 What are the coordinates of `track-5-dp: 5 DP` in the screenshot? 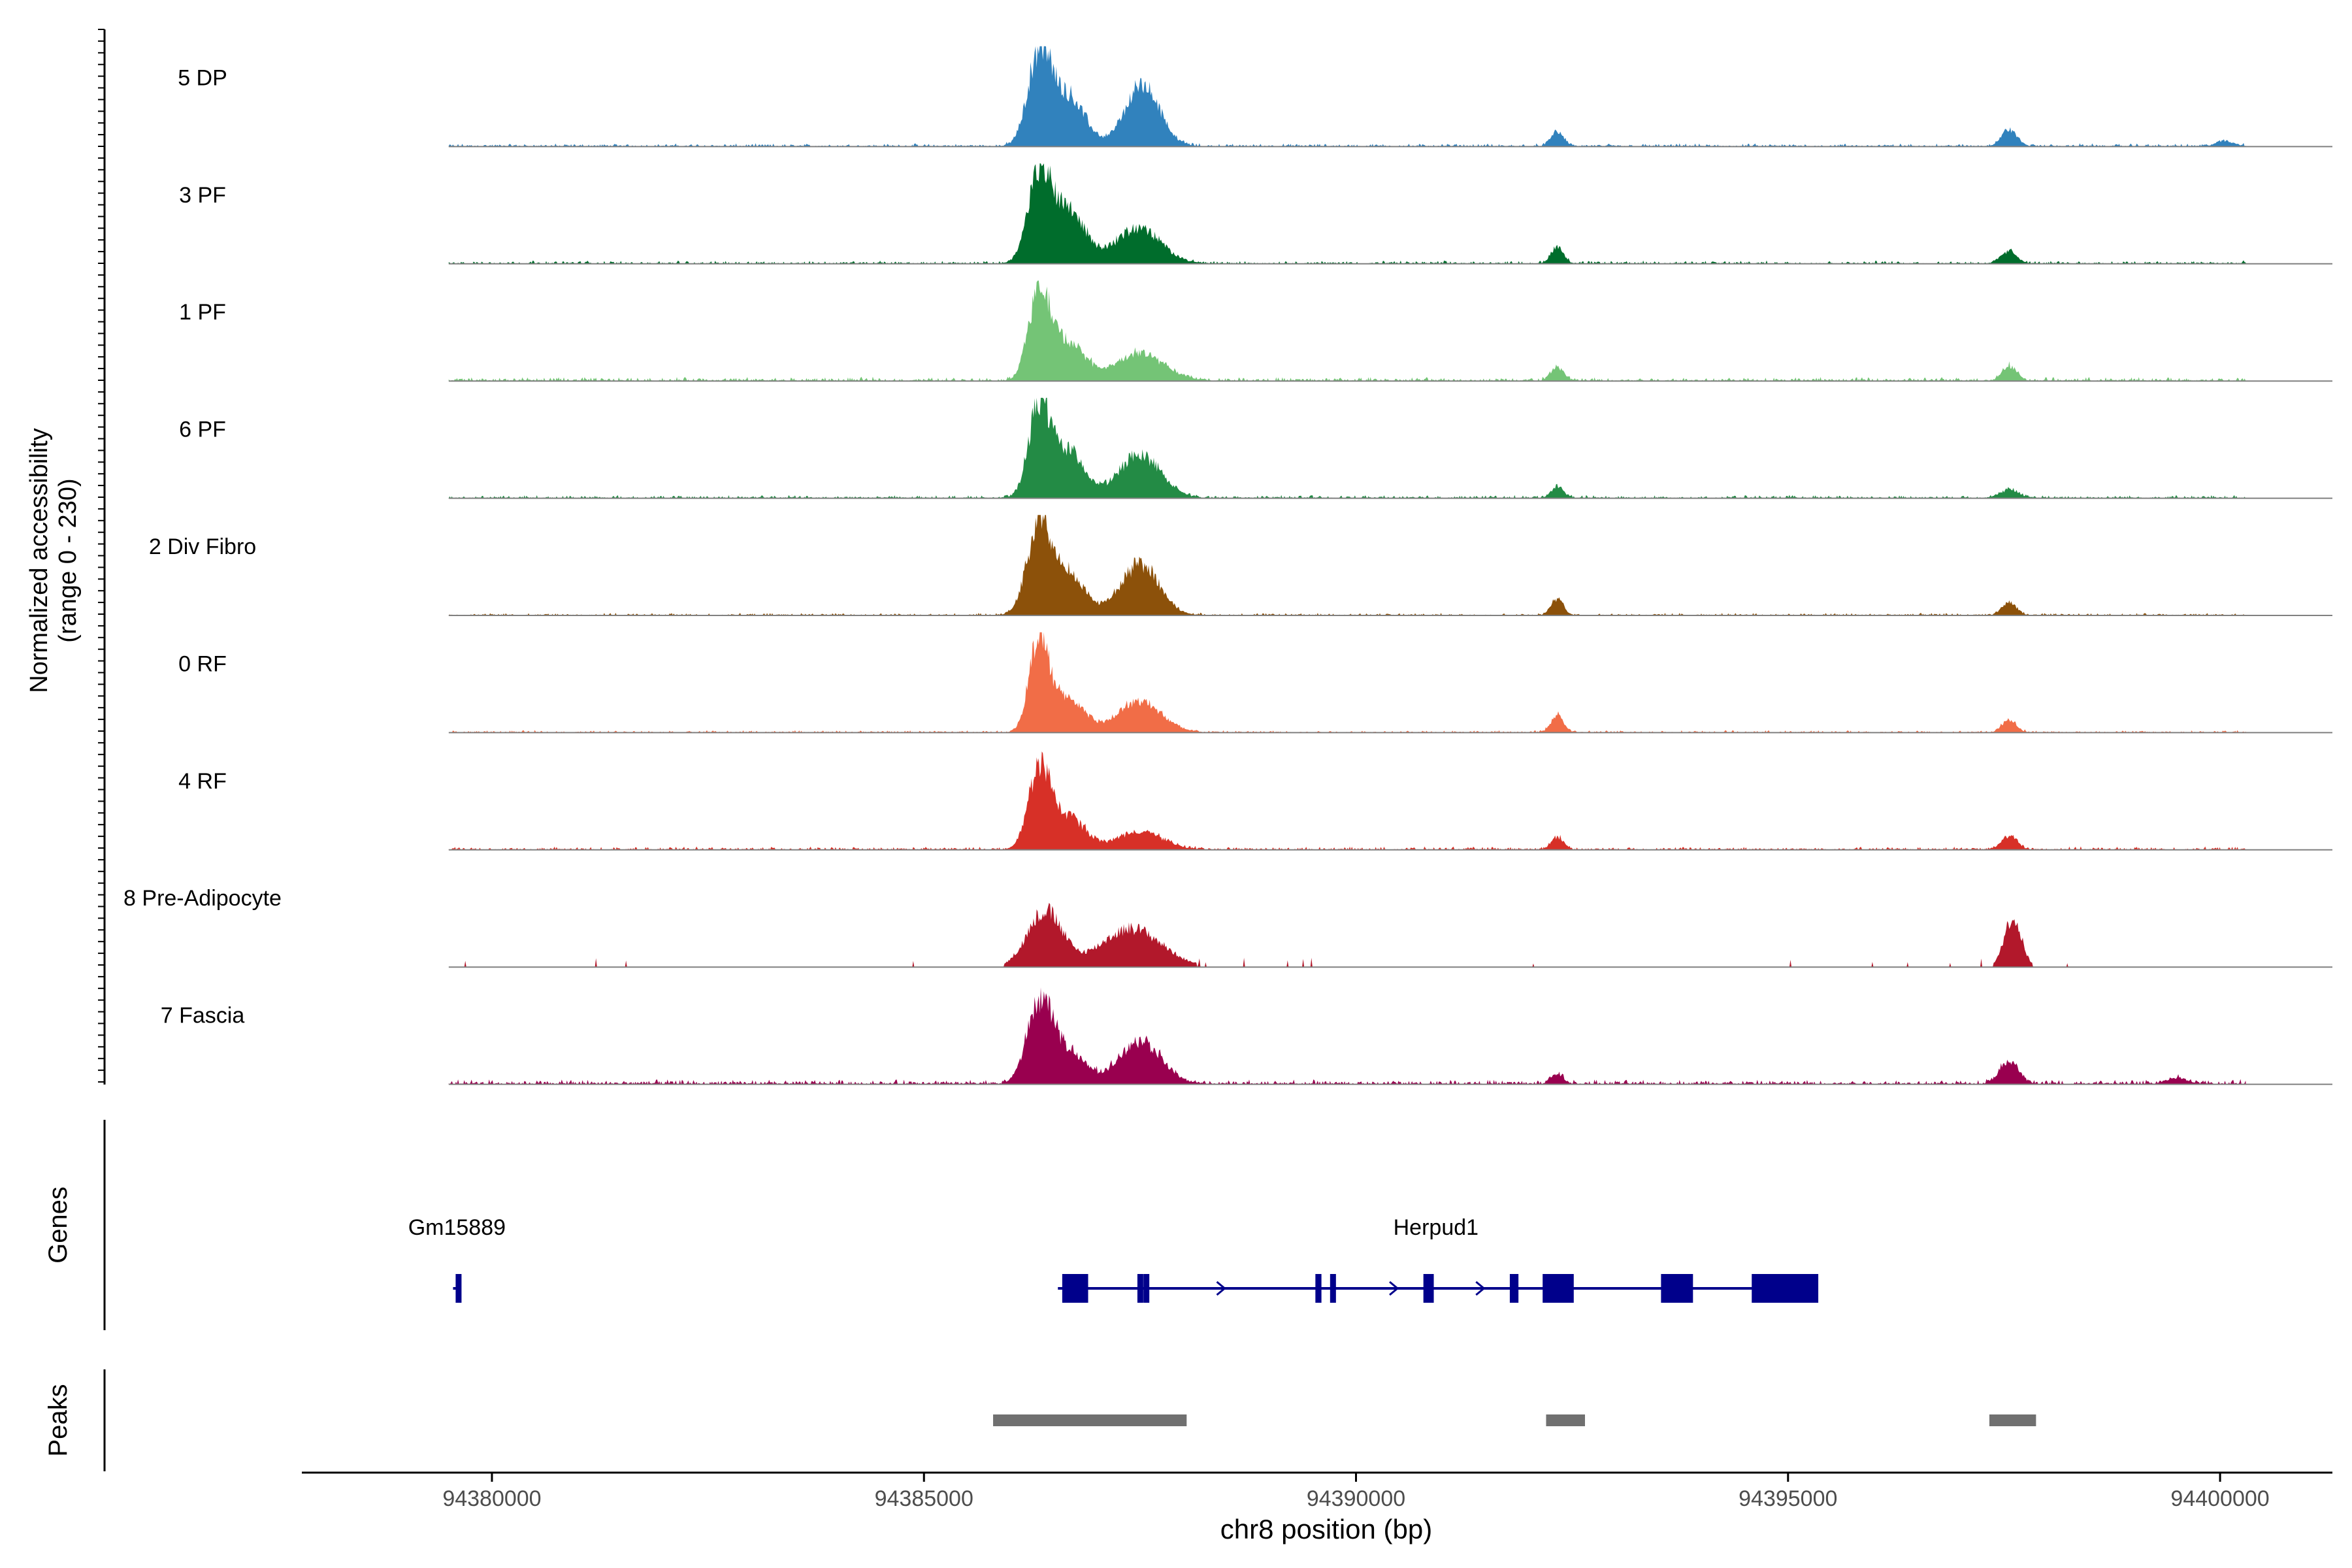 It's located at (1255, 97).